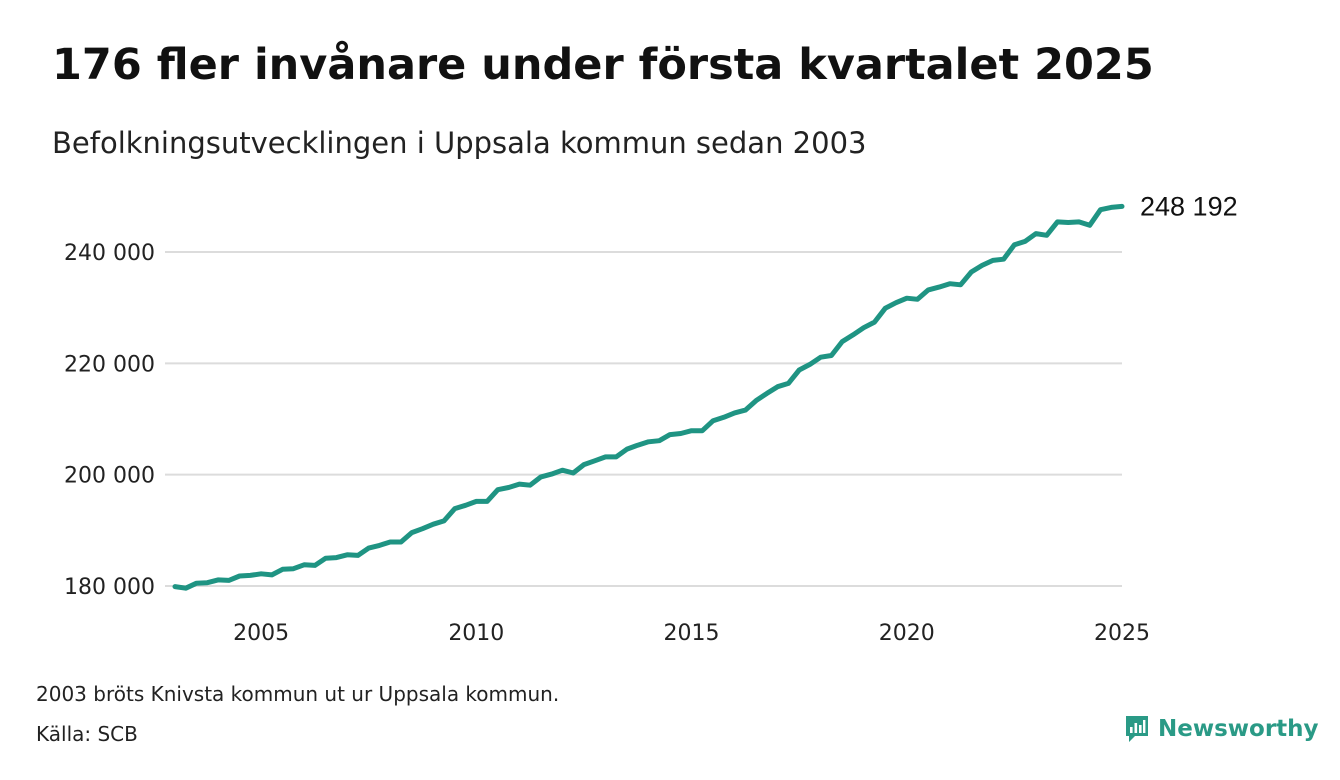 Image resolution: width=1340 pixels, height=780 pixels. Describe the element at coordinates (109, 587) in the screenshot. I see `y-tick-label: 180 000` at that location.